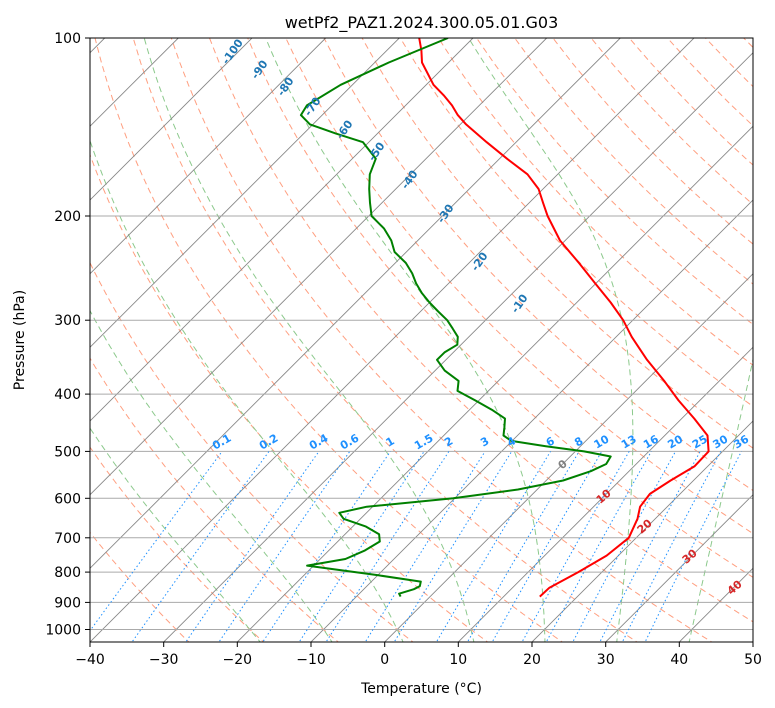  Describe the element at coordinates (679, 660) in the screenshot. I see `x-tick-label: 40` at that location.